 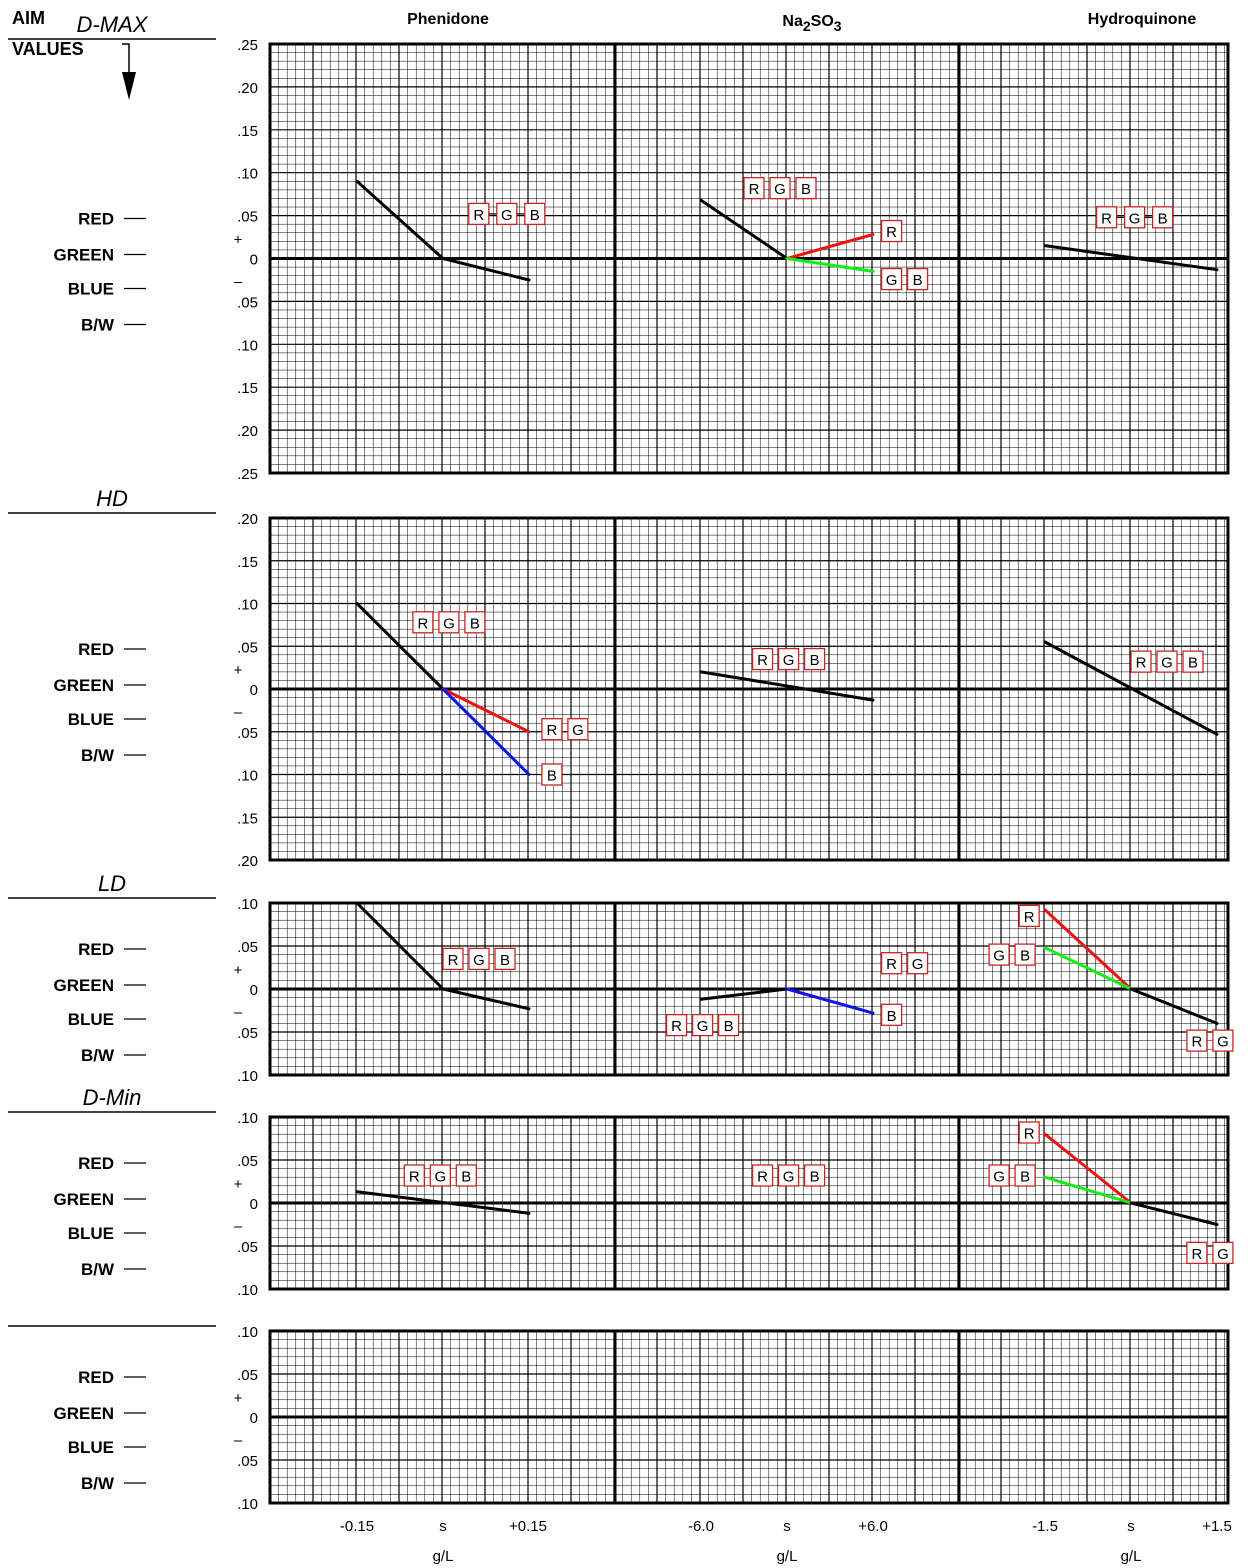 What do you see at coordinates (84, 1199) in the screenshot?
I see `side-label-green: GREEN` at bounding box center [84, 1199].